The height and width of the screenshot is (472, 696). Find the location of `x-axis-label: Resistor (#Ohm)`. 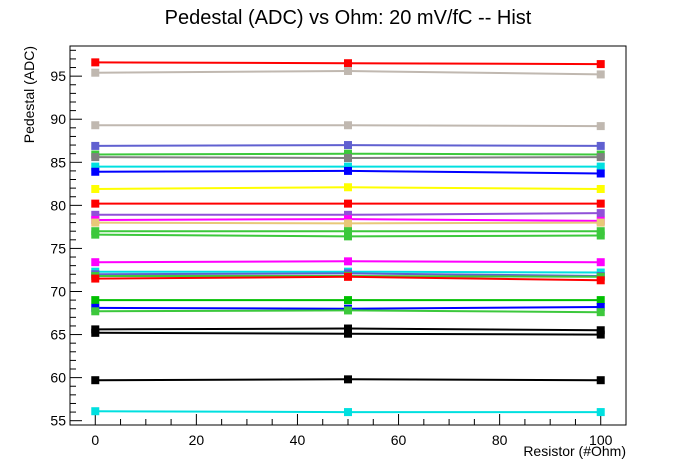

x-axis-label: Resistor (#Ohm) is located at coordinates (574, 451).